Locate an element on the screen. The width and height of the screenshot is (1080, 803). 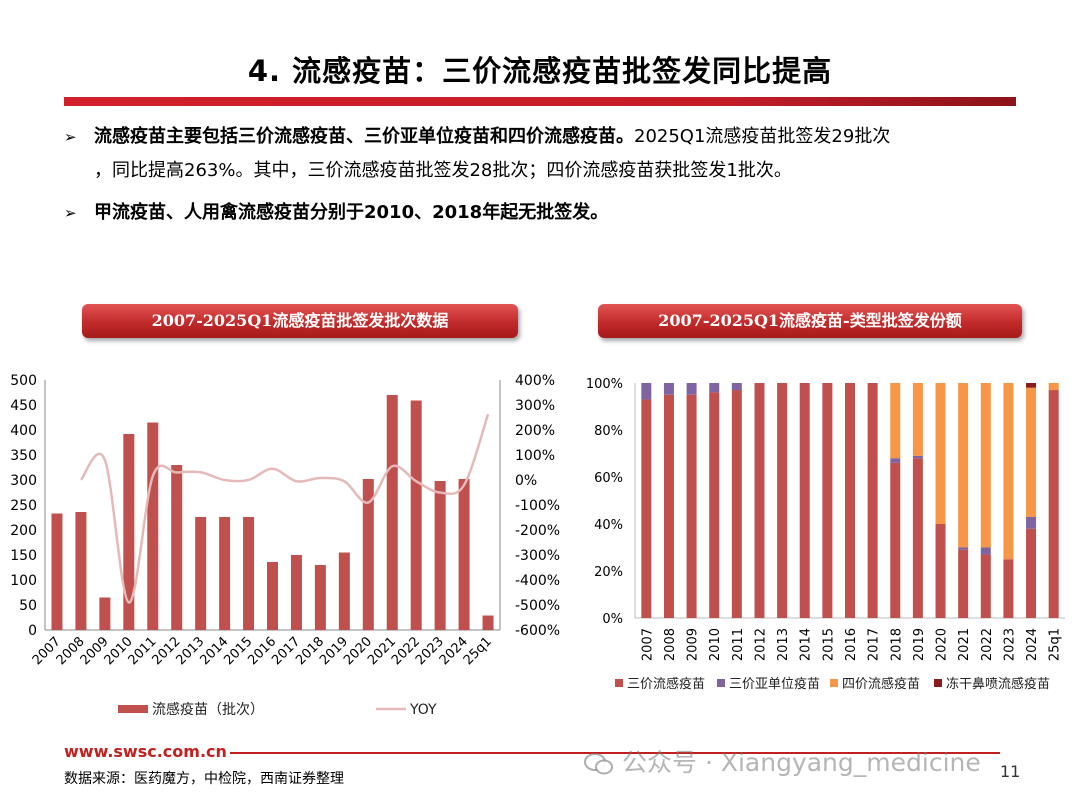
y-tick-left: 450 is located at coordinates (23, 406).